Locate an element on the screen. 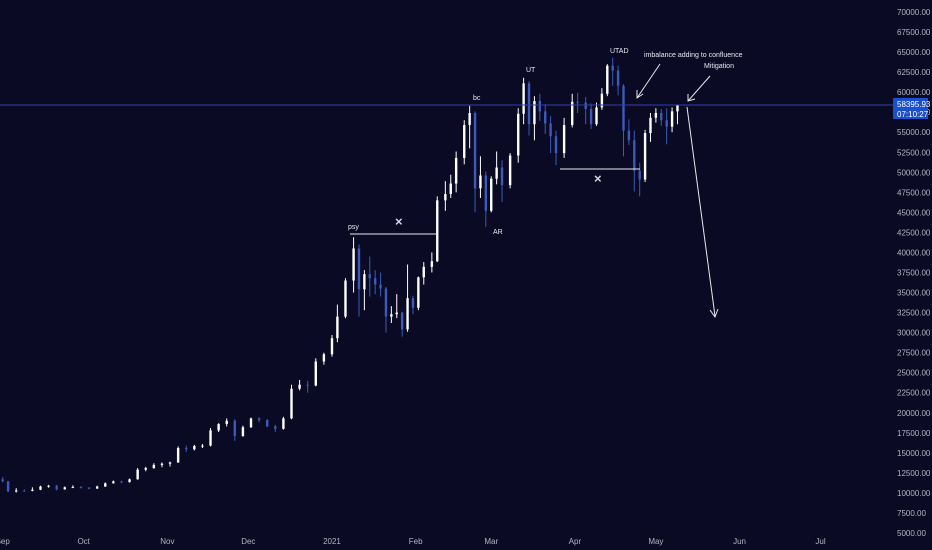 The image size is (932, 550). y-tick-label: 70000.00 is located at coordinates (914, 12).